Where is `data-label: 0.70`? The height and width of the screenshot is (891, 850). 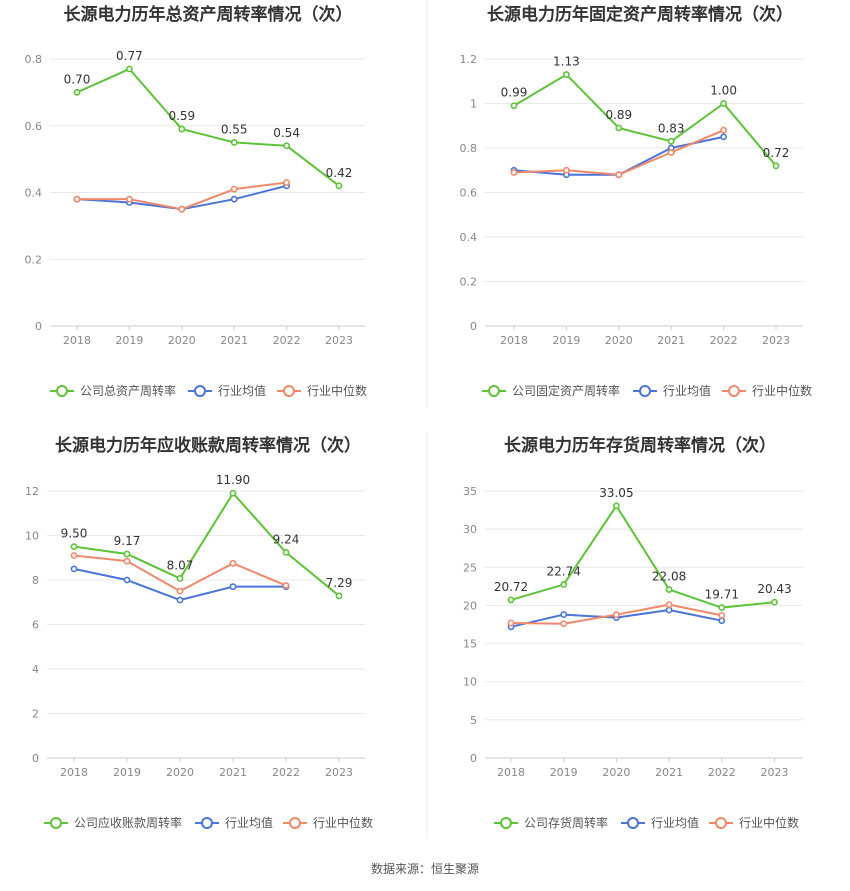
data-label: 0.70 is located at coordinates (77, 79).